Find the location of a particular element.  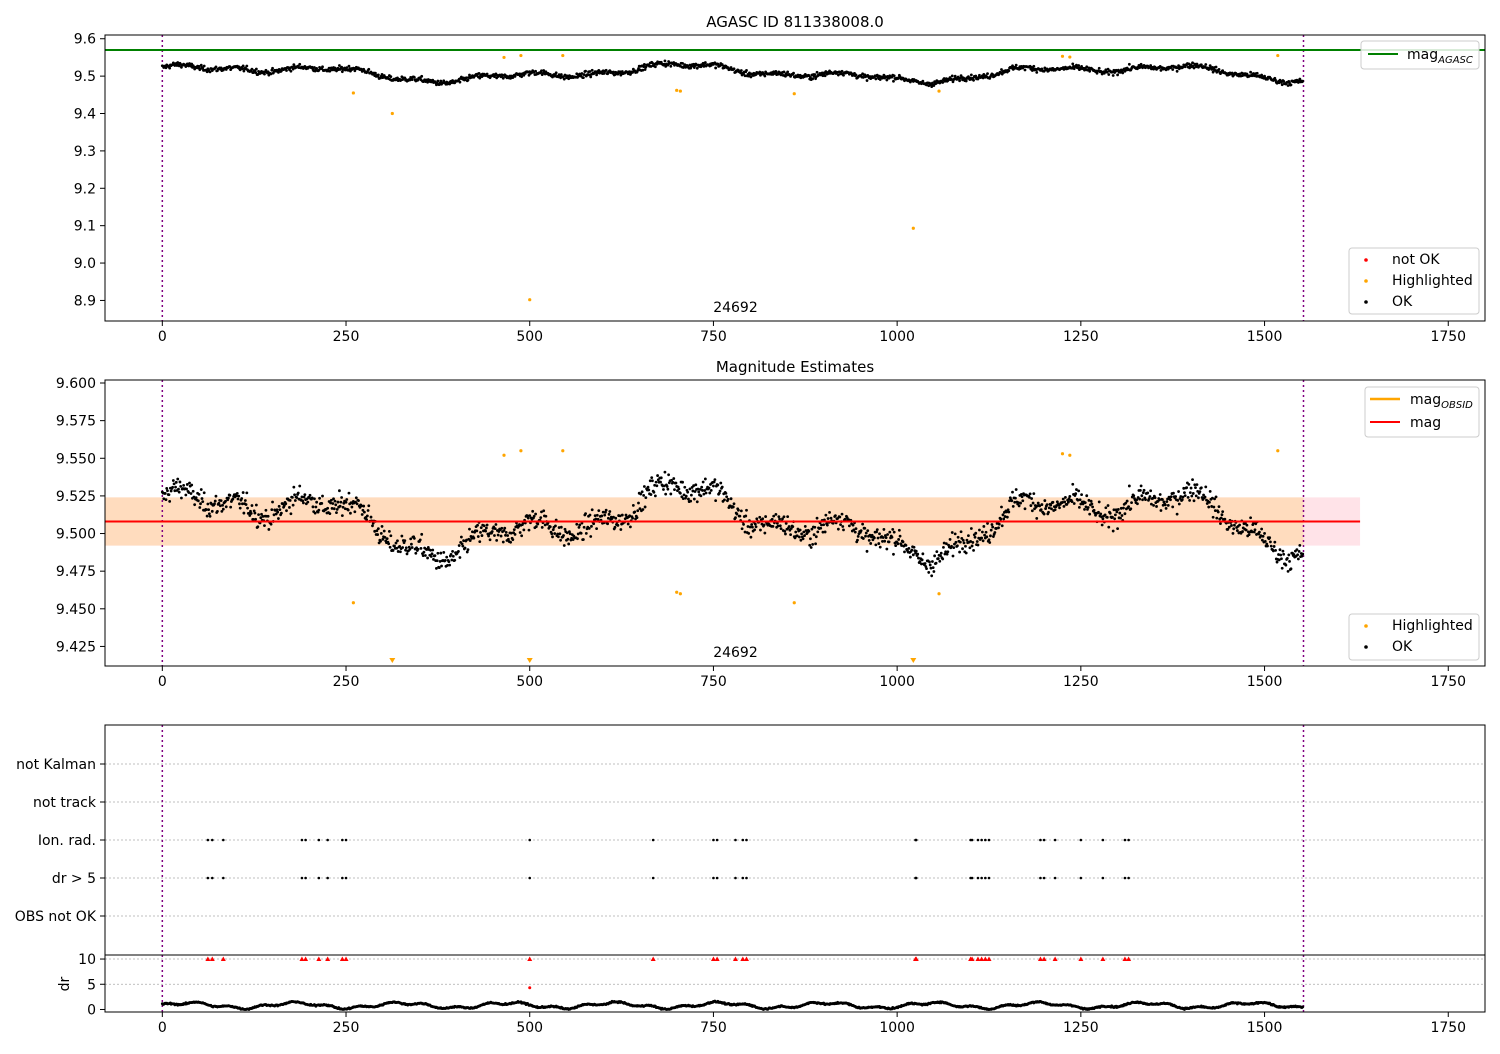

legend-marker-ok is located at coordinates (1366, 647).